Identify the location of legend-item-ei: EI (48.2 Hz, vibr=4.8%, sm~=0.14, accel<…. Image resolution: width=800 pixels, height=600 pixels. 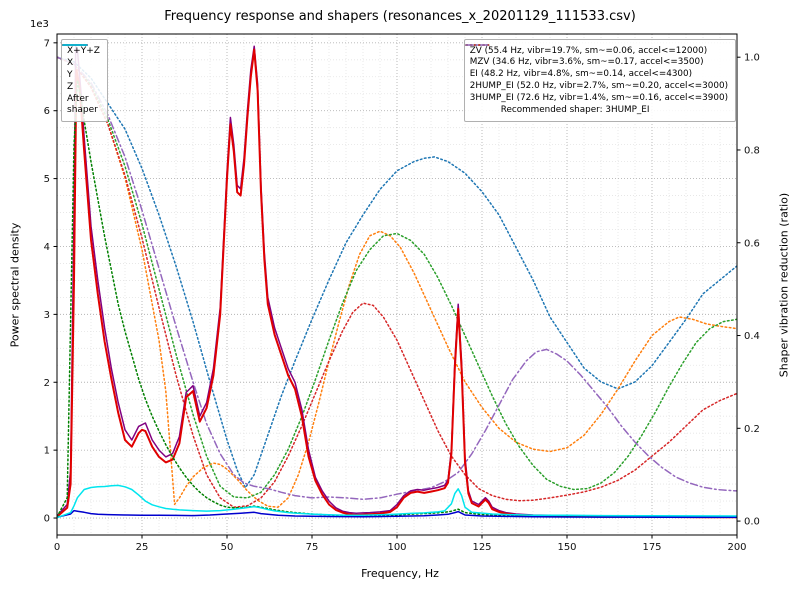
(596, 62).